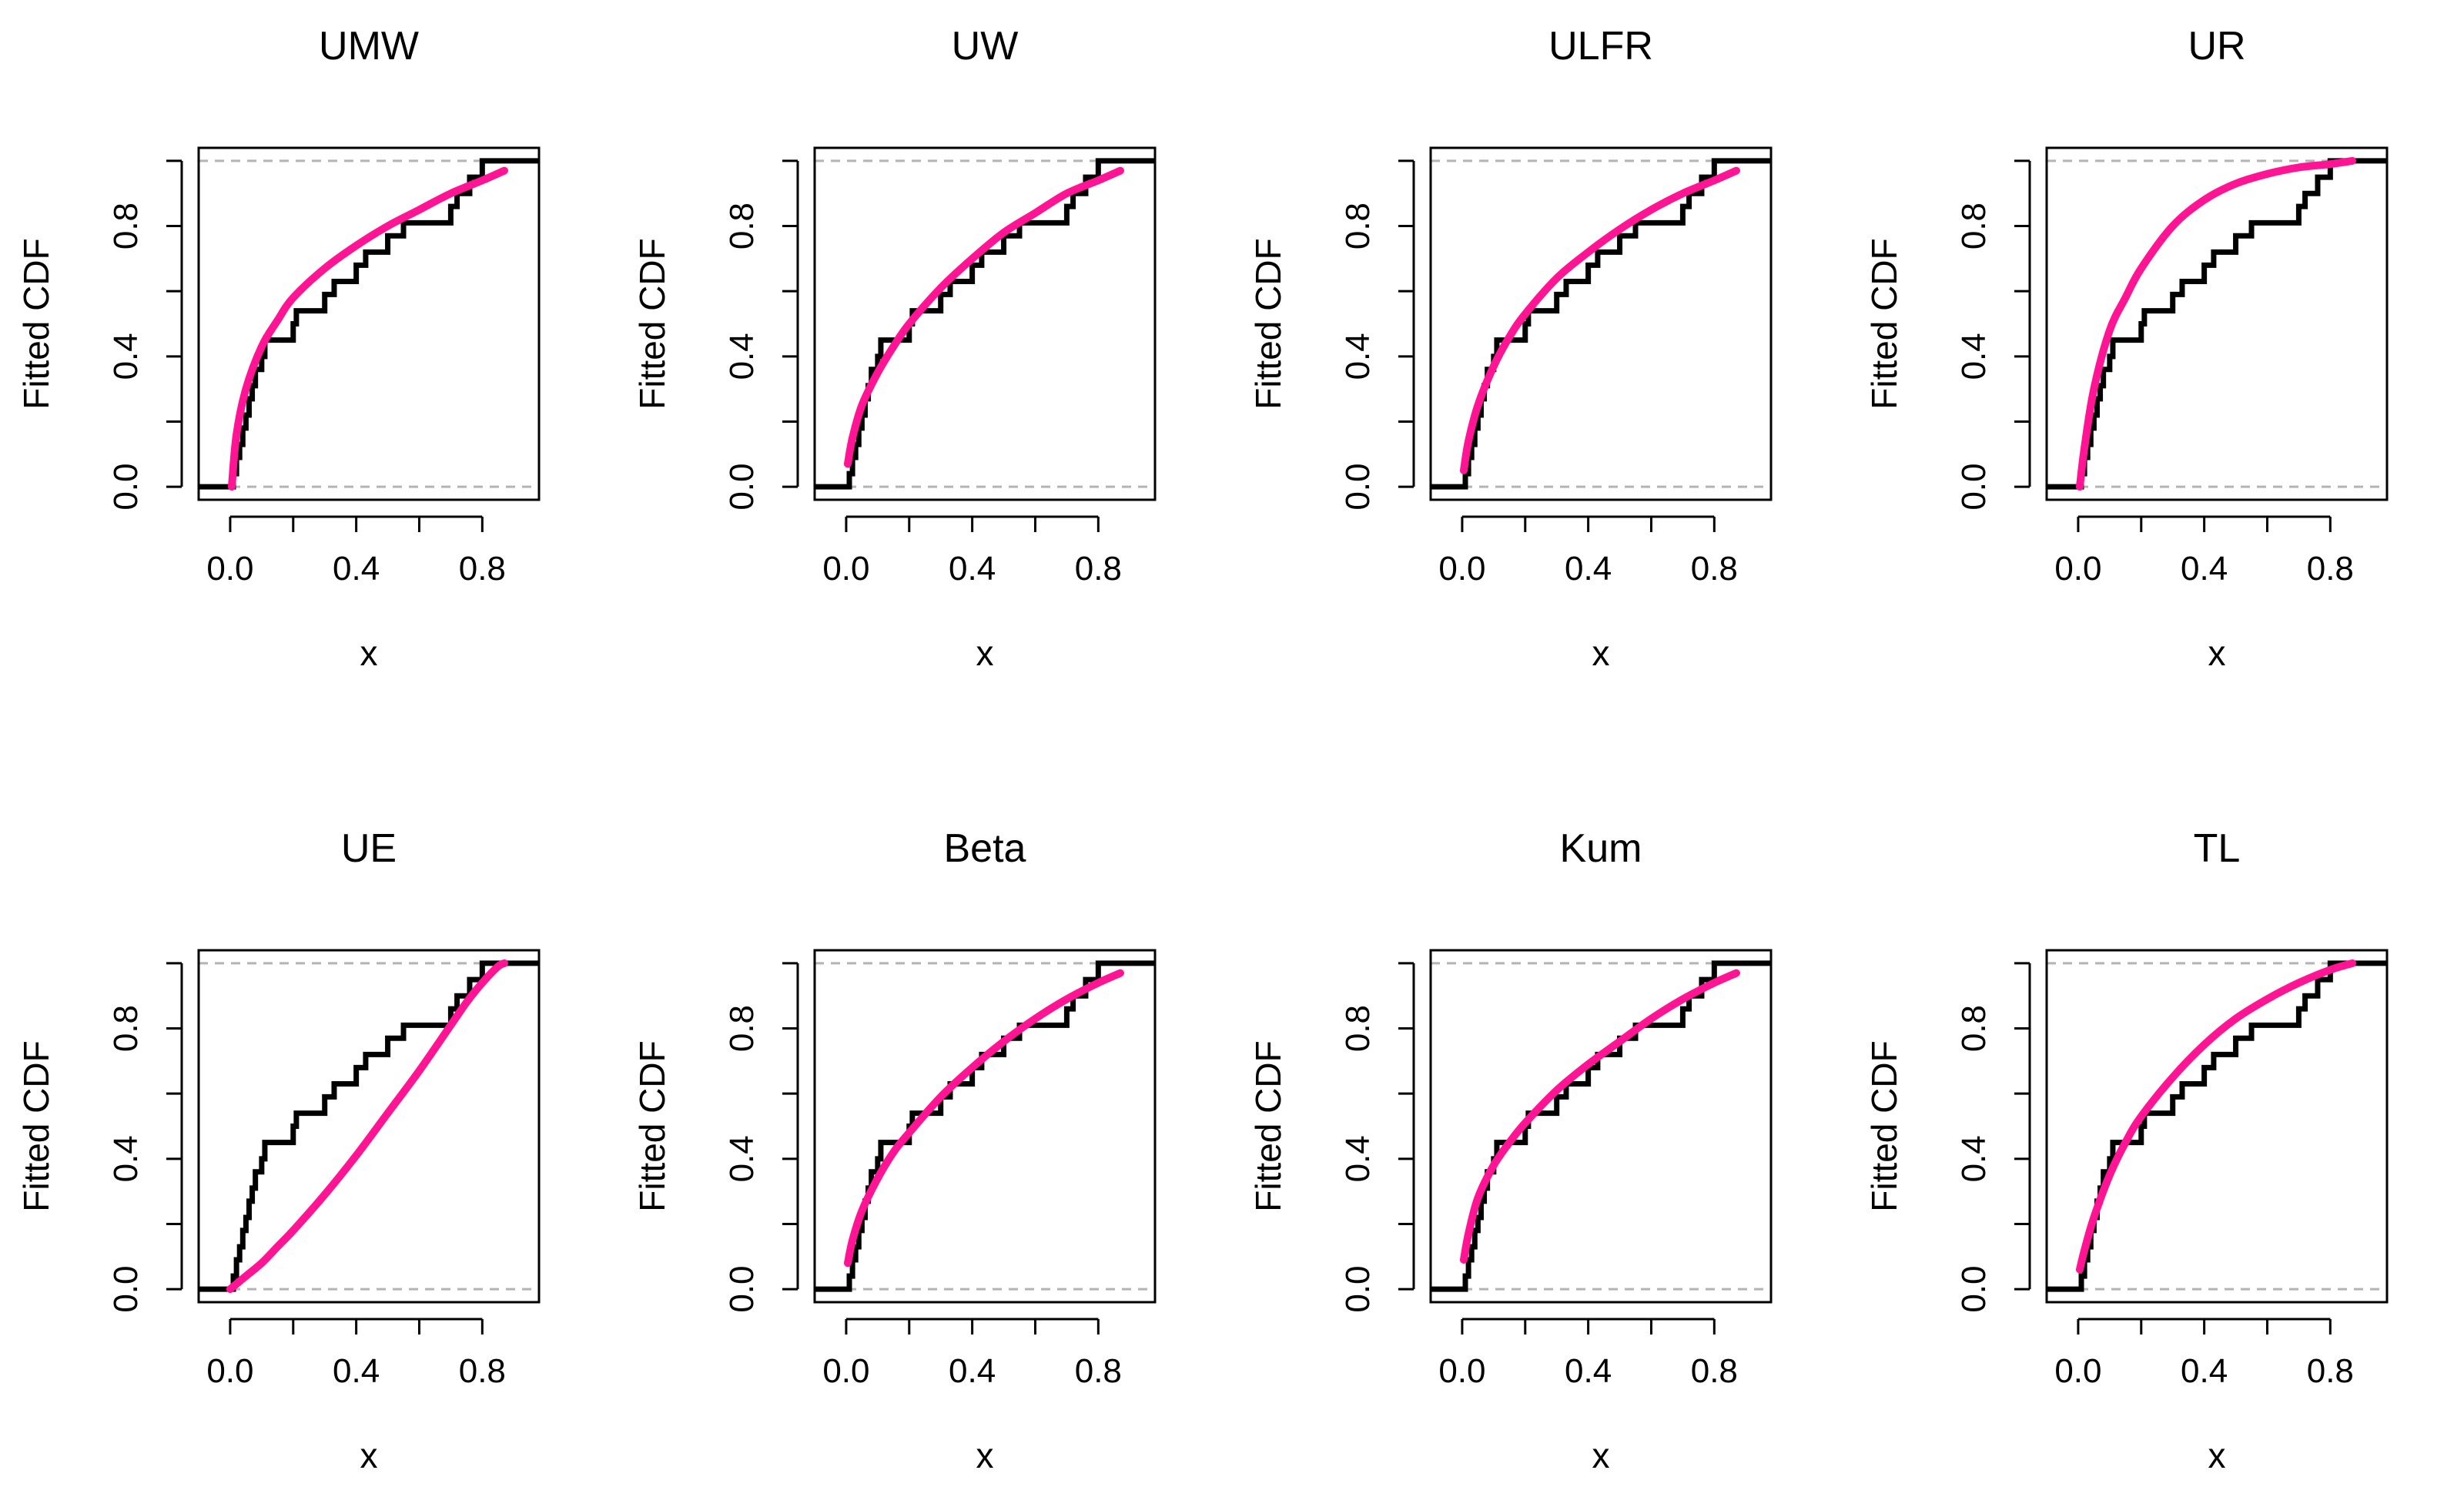 Image resolution: width=2464 pixels, height=1507 pixels. I want to click on chart-title: UMW, so click(369, 46).